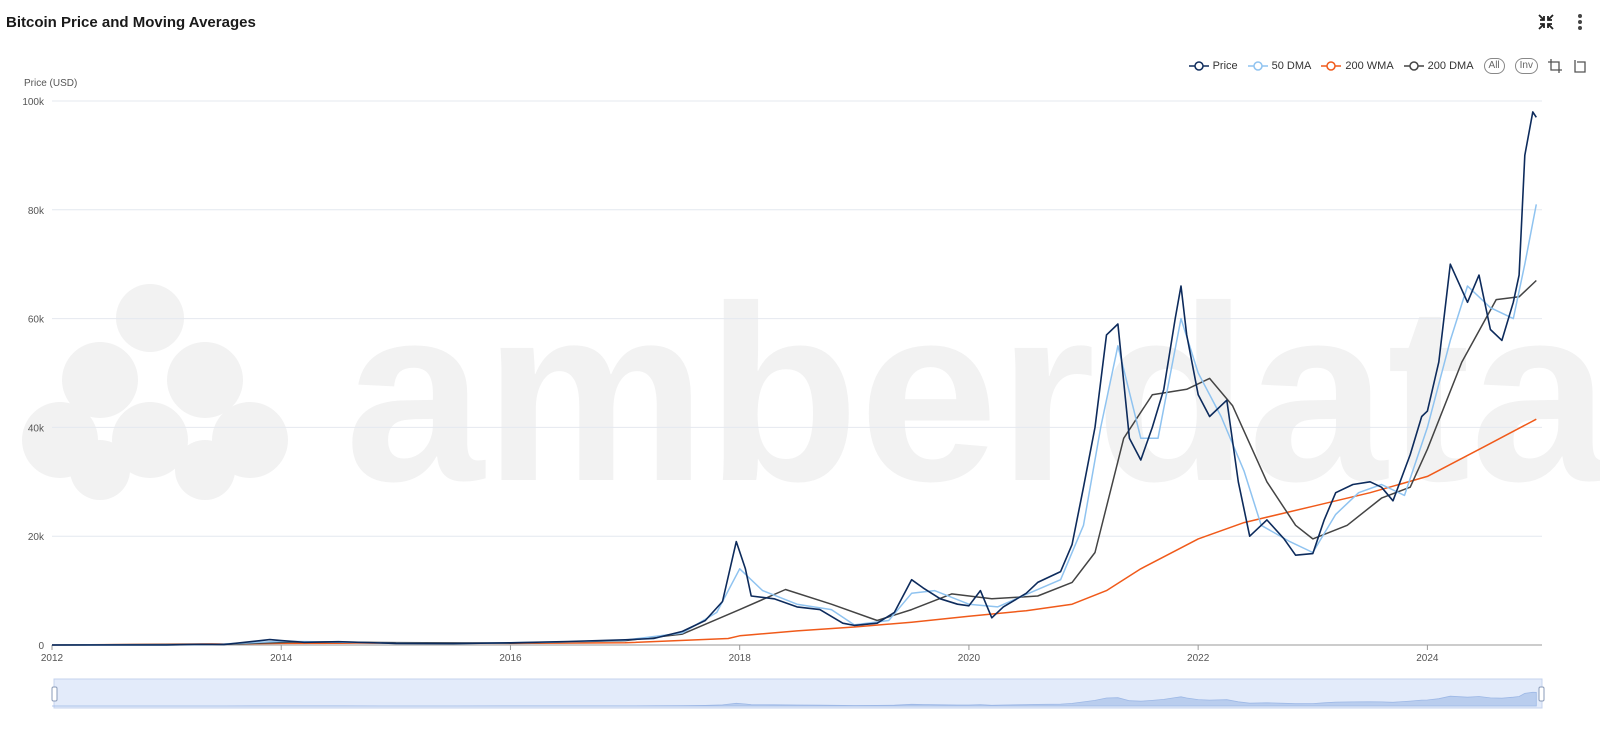  I want to click on y-tick-label: 100k, so click(33, 102).